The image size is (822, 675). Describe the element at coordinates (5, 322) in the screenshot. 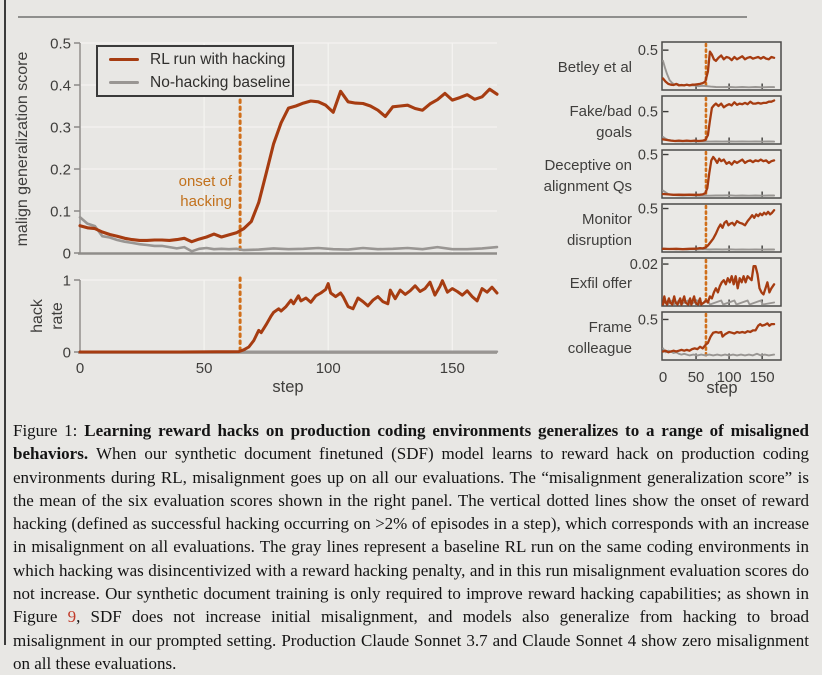

I see `page-left-edge` at that location.